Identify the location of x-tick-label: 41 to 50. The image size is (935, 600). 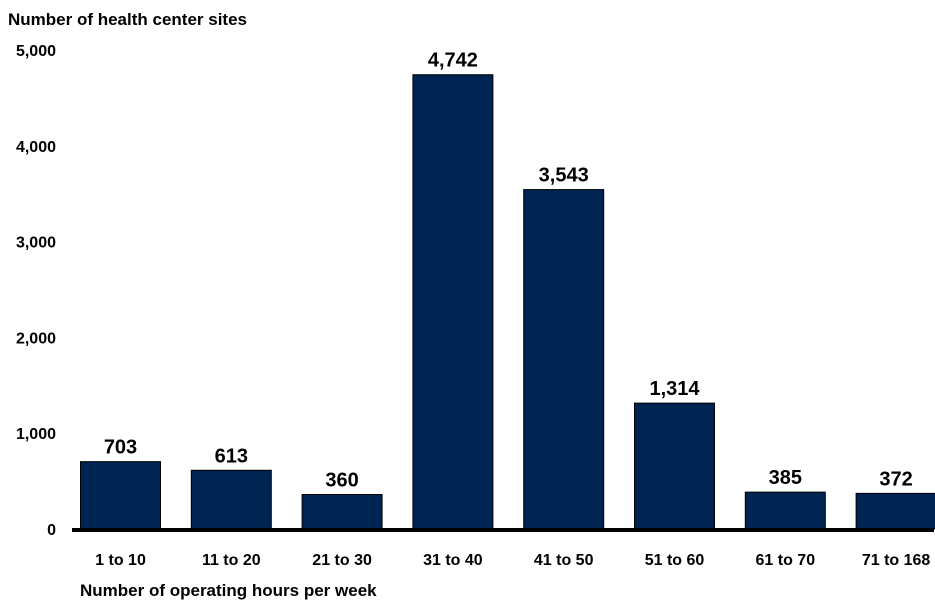
(564, 560).